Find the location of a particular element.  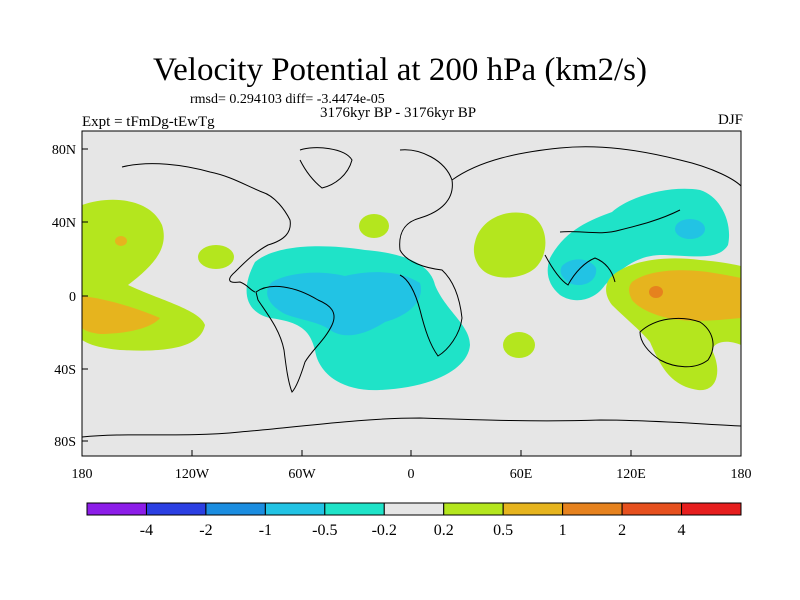

coast-europe-africa is located at coordinates (431, 253).